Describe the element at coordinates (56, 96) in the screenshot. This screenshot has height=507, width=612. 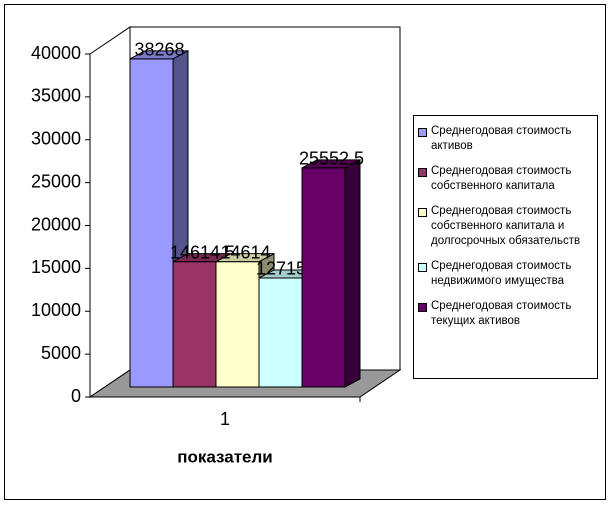
I see `y-tick-label: 35000` at that location.